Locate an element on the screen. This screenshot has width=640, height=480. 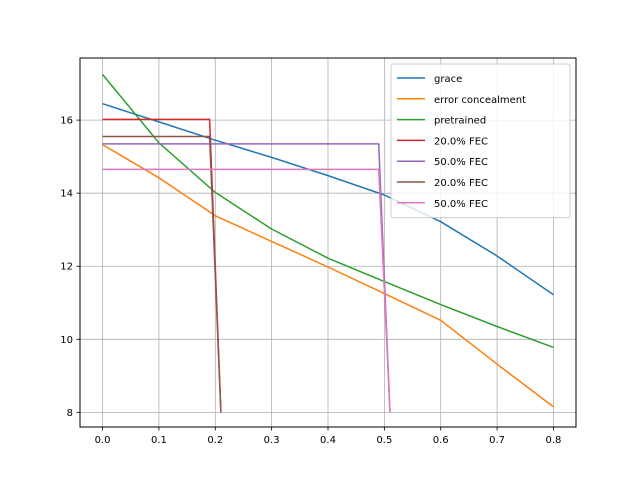
y-tick-label: 8 is located at coordinates (70, 413).